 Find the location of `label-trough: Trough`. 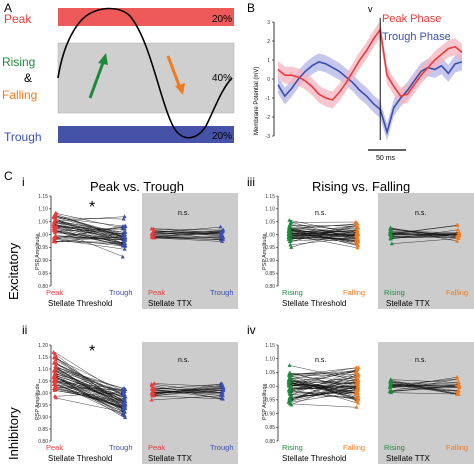

label-trough: Trough is located at coordinates (23, 137).